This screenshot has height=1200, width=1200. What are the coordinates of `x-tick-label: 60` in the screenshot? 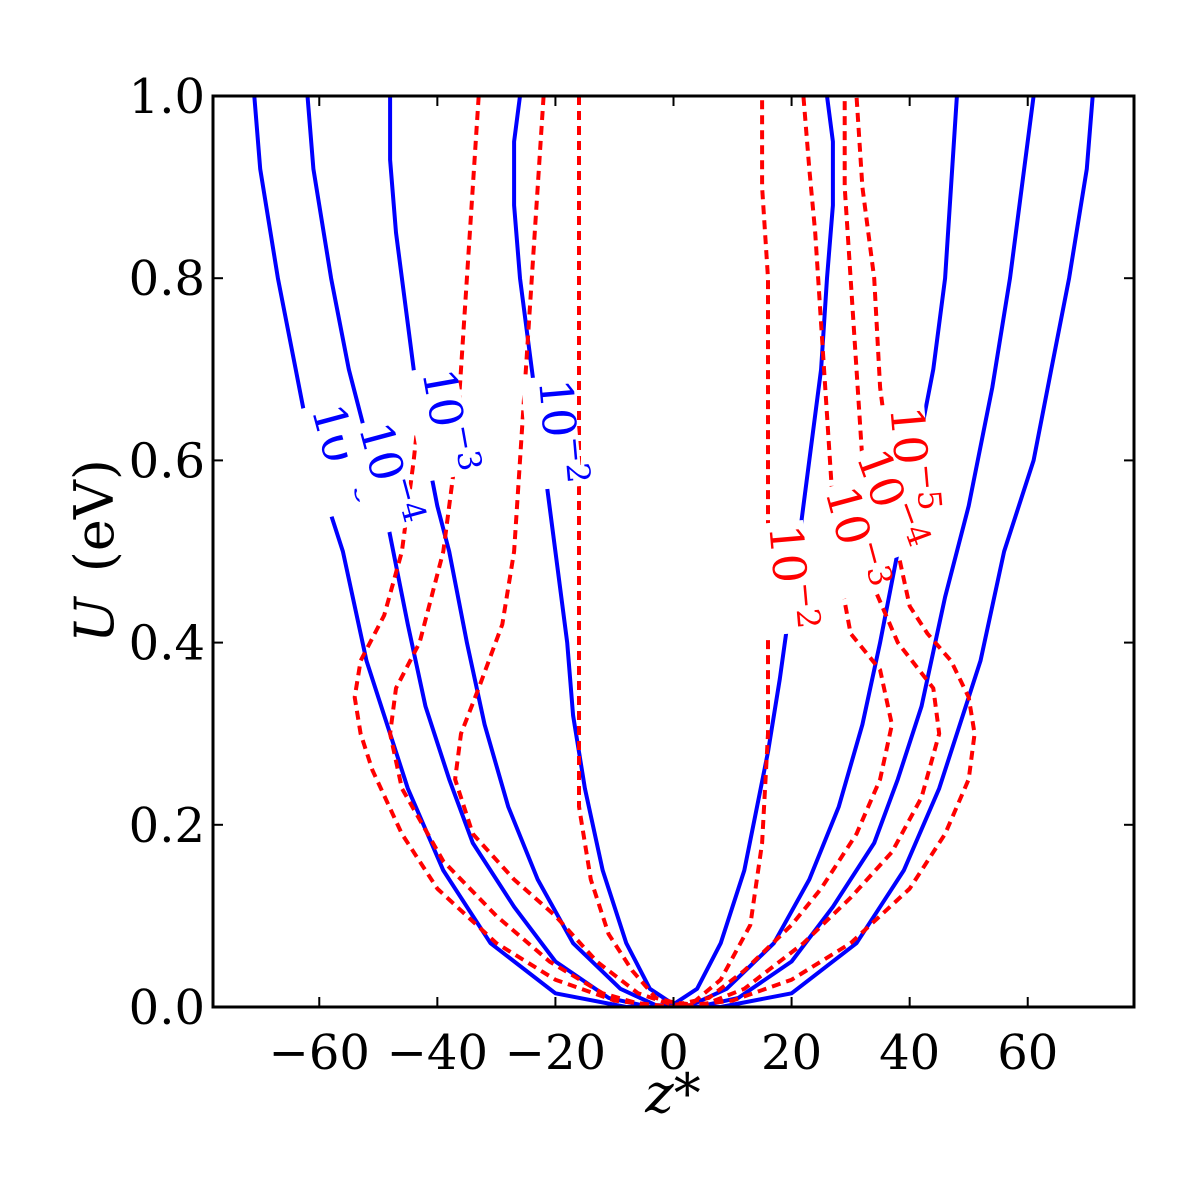 It's located at (1027, 1053).